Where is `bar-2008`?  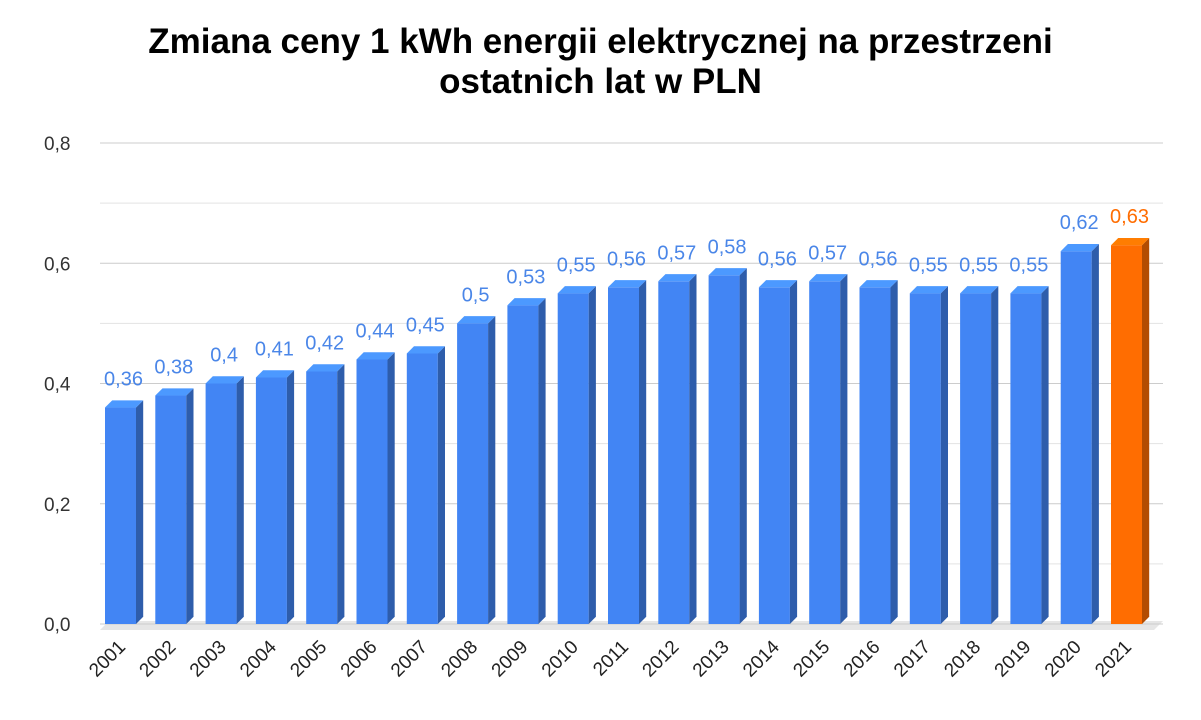
bar-2008 is located at coordinates (476, 470).